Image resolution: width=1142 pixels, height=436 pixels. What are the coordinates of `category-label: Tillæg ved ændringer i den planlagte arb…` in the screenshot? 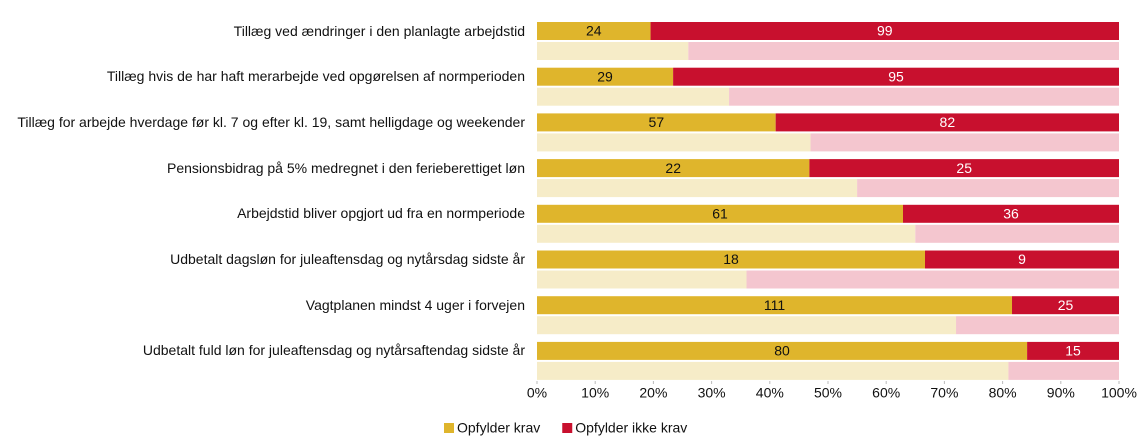 It's located at (379, 30).